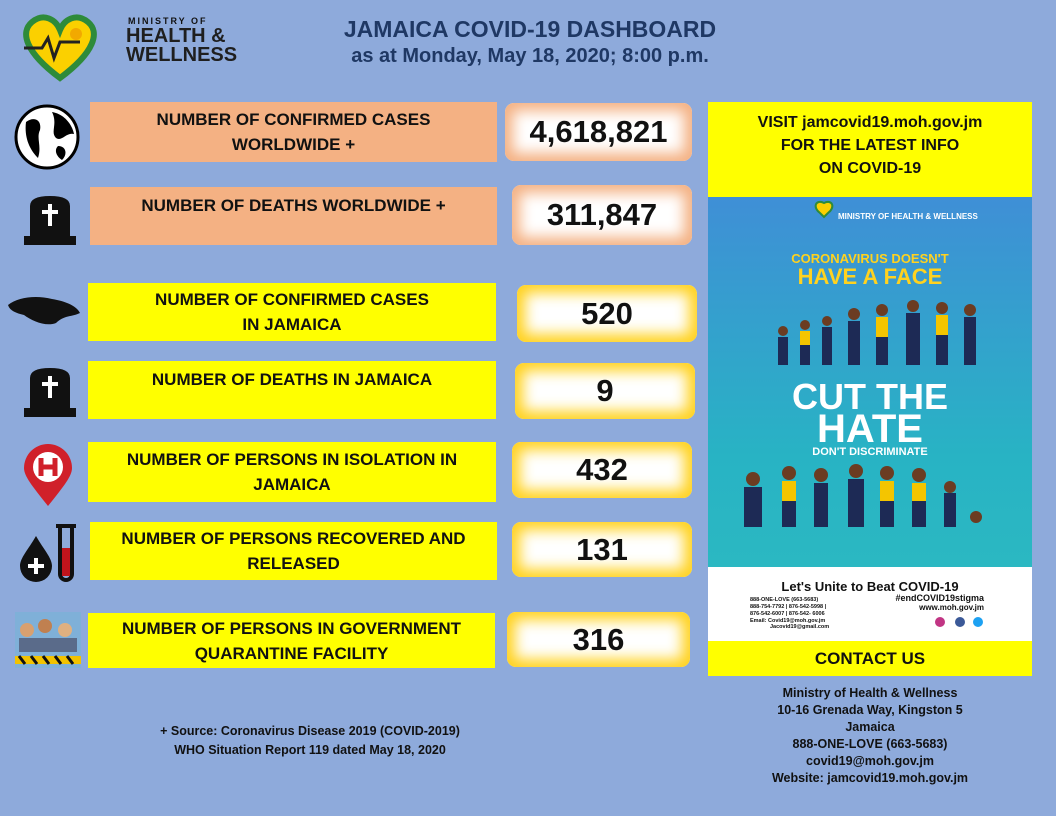  Describe the element at coordinates (168, 21) in the screenshot. I see `logo-text: MINISTRY OF` at that location.